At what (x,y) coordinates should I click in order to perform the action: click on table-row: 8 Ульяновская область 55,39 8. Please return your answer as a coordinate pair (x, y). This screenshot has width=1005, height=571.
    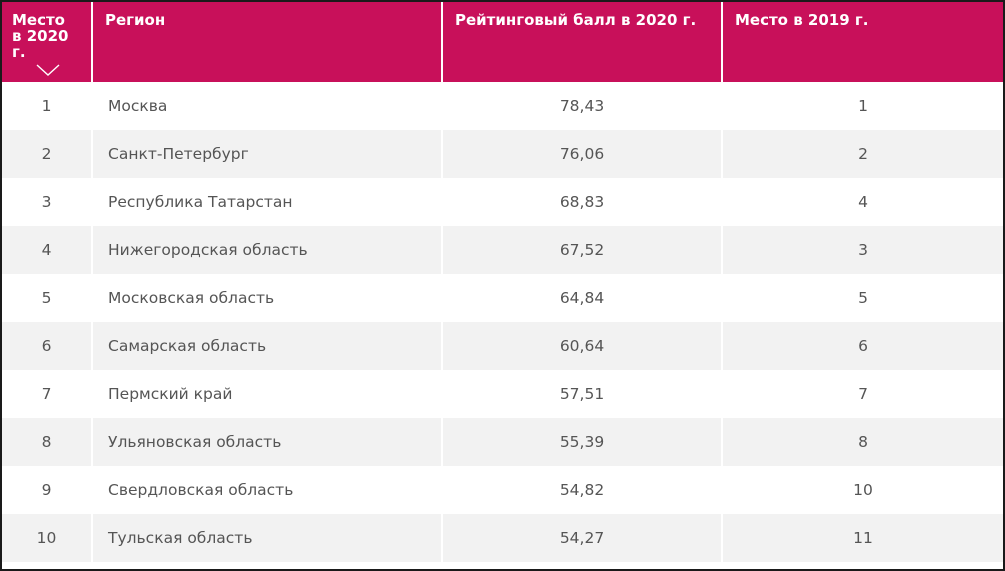
    Looking at the image, I should click on (502, 442).